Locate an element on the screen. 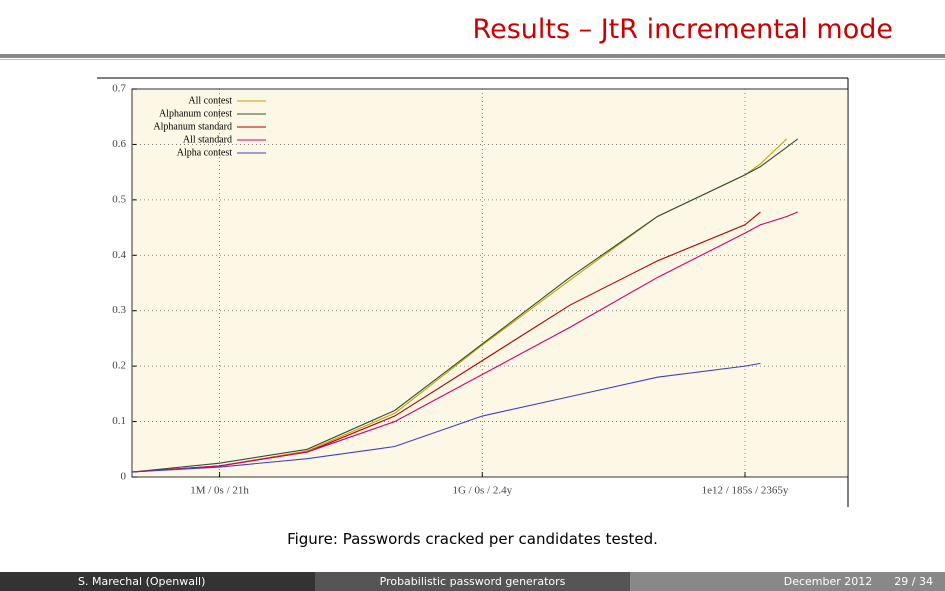 Image resolution: width=945 pixels, height=591 pixels. series-line is located at coordinates (446, 417).